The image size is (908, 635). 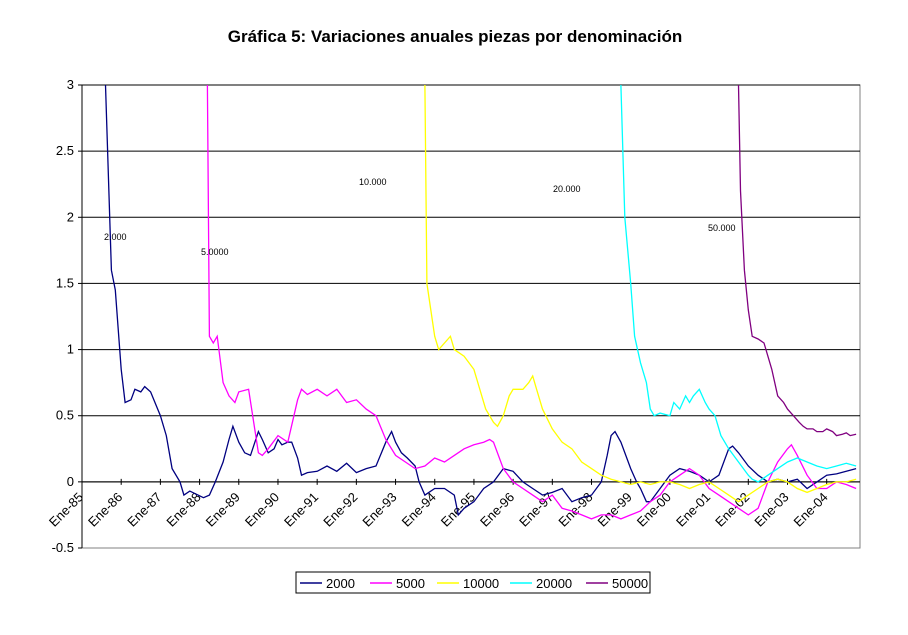 I want to click on legend-label-2000: 2000, so click(x=340, y=583).